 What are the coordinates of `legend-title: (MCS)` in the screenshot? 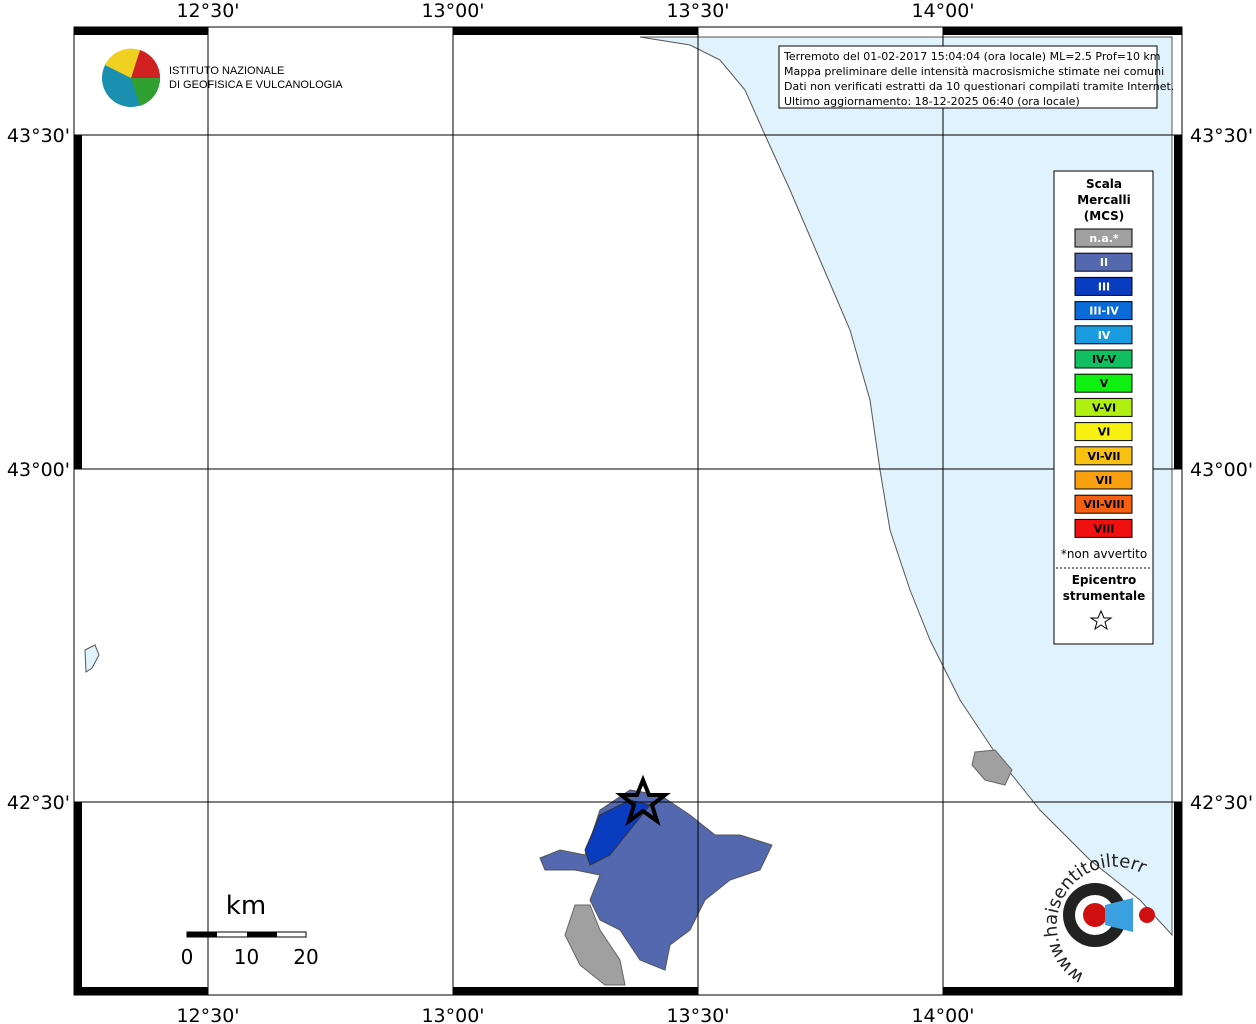 It's located at (1104, 216).